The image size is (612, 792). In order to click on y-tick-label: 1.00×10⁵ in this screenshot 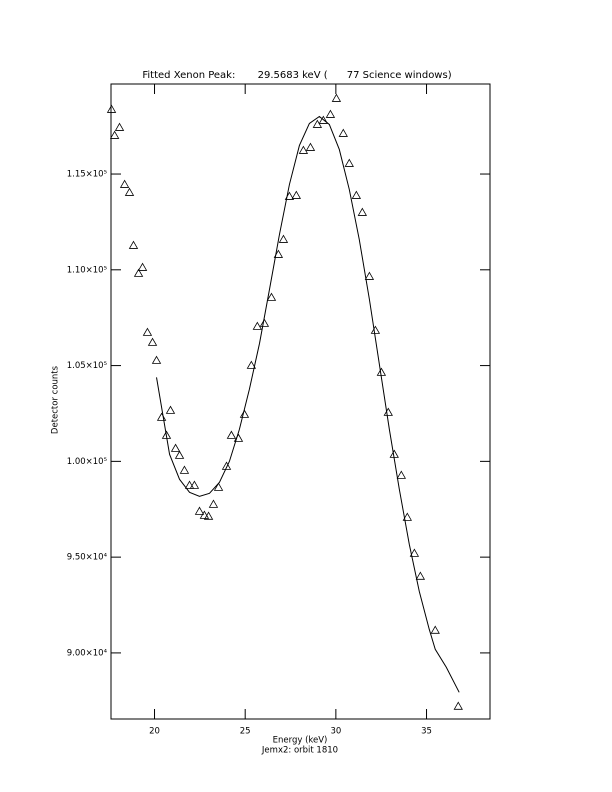, I will do `click(87, 462)`.